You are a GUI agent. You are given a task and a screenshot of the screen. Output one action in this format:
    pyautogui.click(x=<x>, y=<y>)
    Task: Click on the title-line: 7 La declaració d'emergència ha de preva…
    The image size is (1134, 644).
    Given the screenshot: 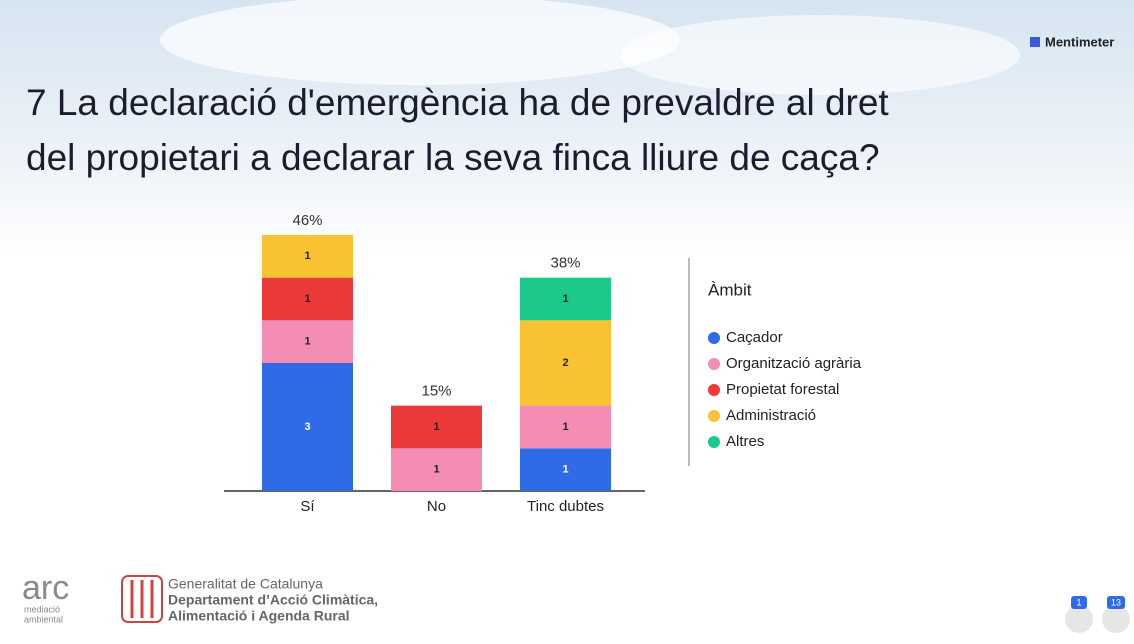 What is the action you would take?
    pyautogui.click(x=457, y=102)
    